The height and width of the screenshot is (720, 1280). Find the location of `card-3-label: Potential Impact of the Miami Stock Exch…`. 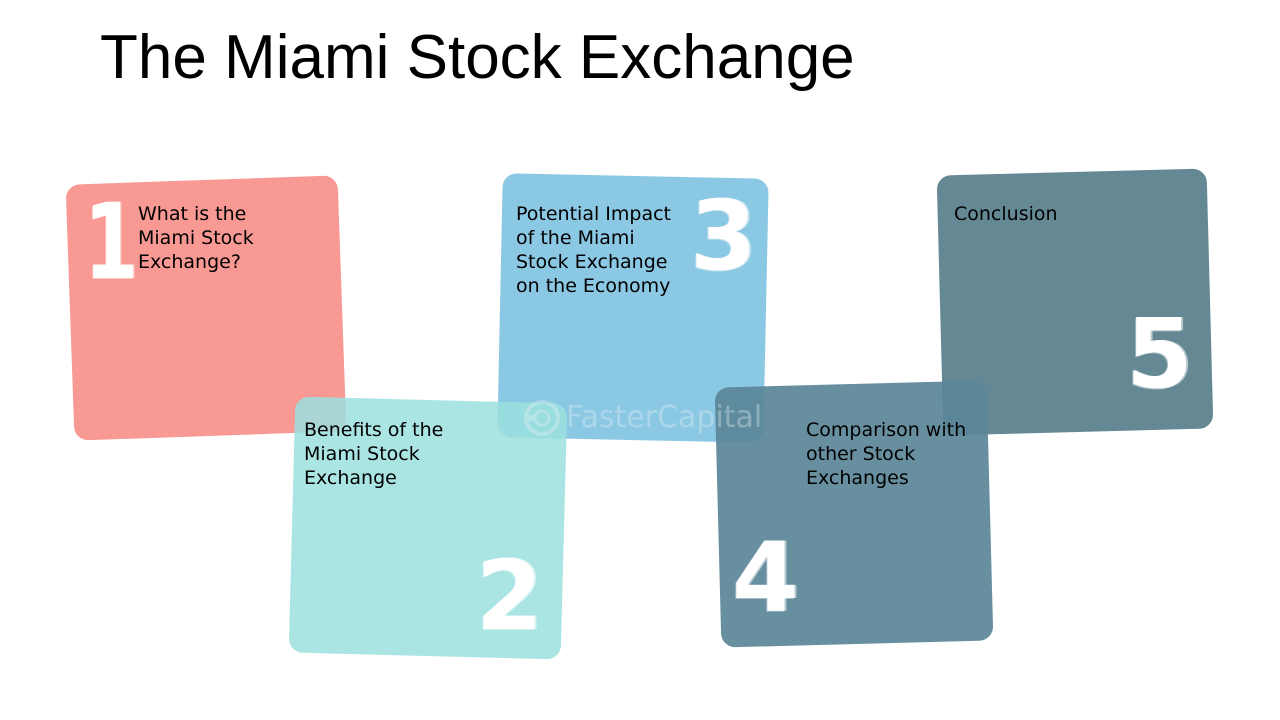

card-3-label: Potential Impact of the Miami Stock Exch… is located at coordinates (593, 250).